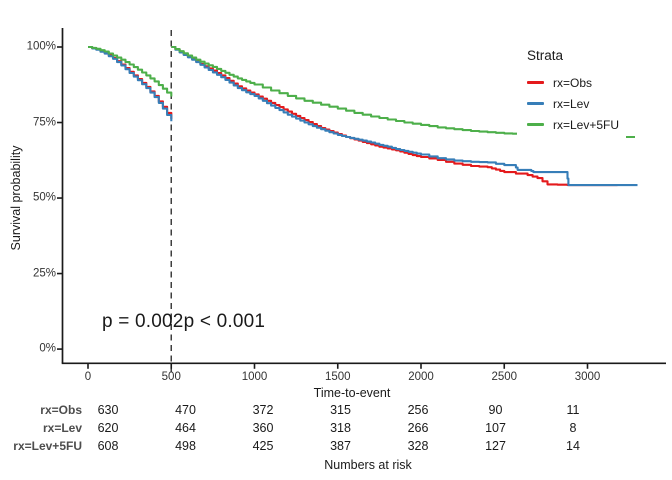  Describe the element at coordinates (495, 446) in the screenshot. I see `risk-count: 127` at that location.